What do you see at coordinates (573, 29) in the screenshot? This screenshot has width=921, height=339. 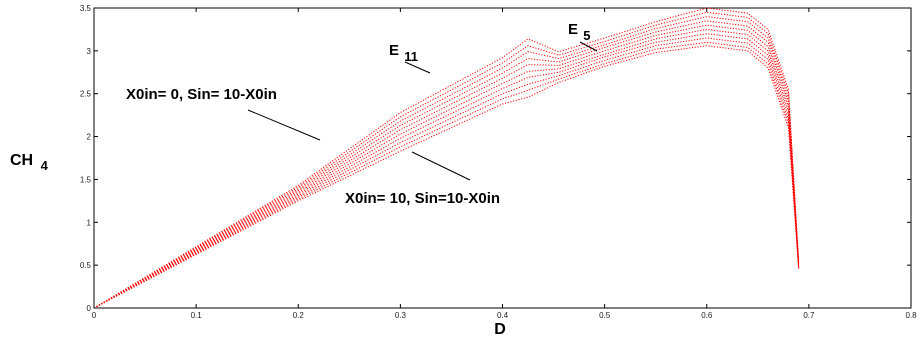 I see `annotation-e5-main: E` at bounding box center [573, 29].